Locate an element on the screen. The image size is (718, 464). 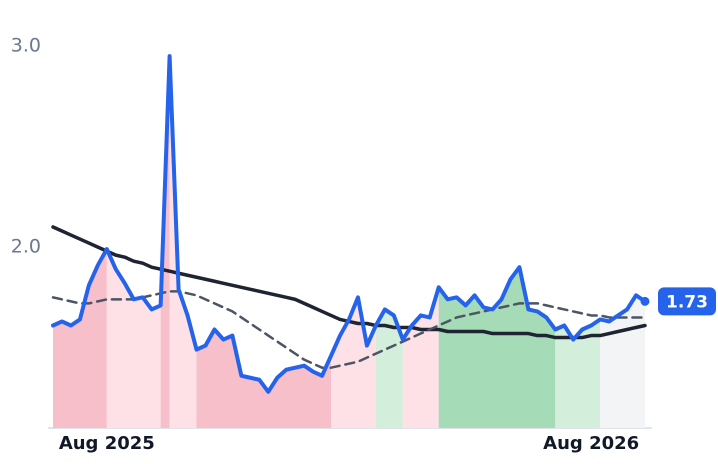
end-dot is located at coordinates (645, 301).